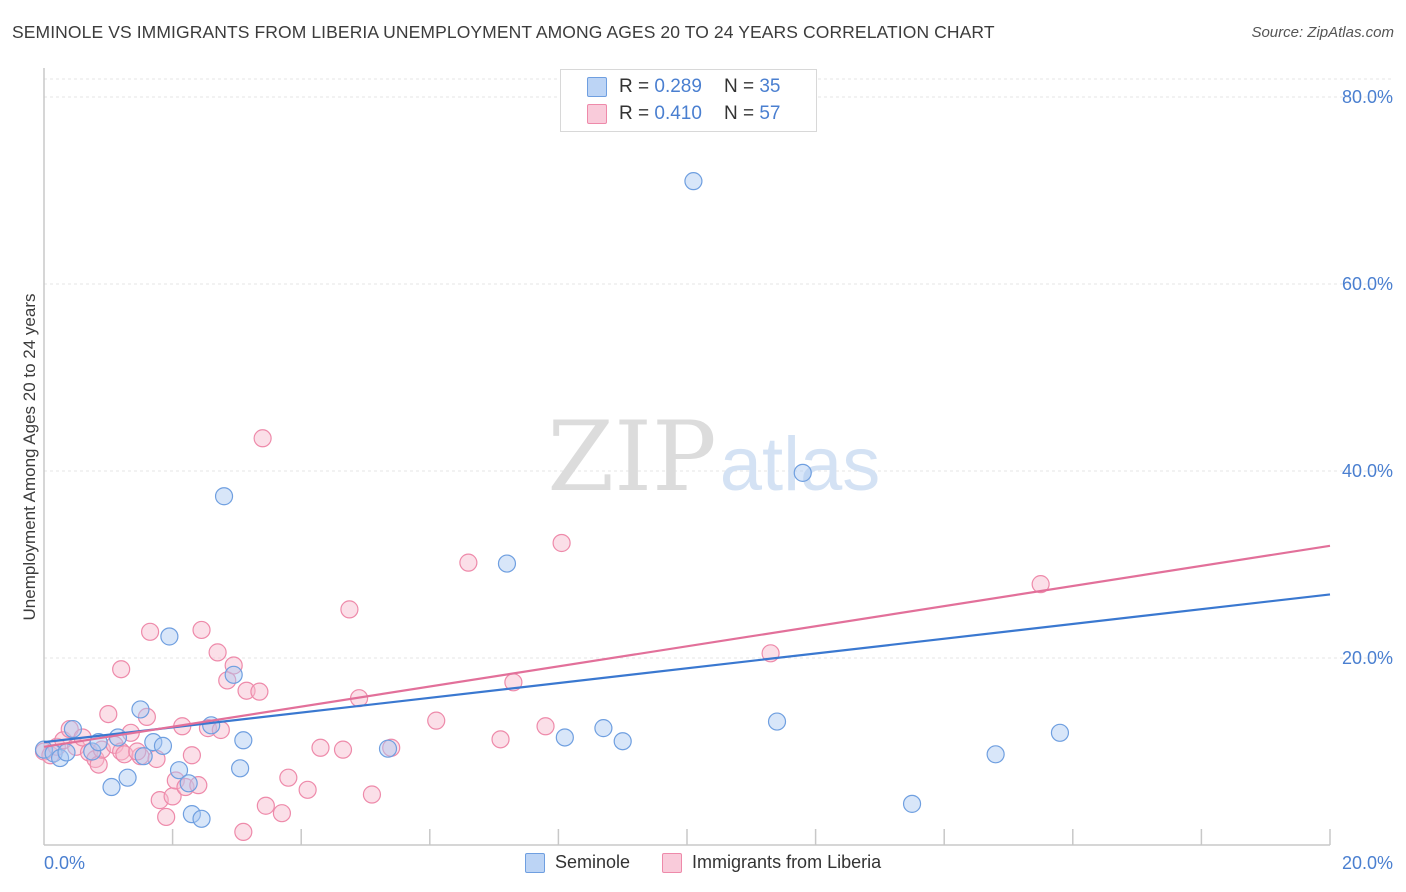 Image resolution: width=1406 pixels, height=892 pixels. Describe the element at coordinates (1367, 658) in the screenshot. I see `y-tick-label: 20.0%` at that location.